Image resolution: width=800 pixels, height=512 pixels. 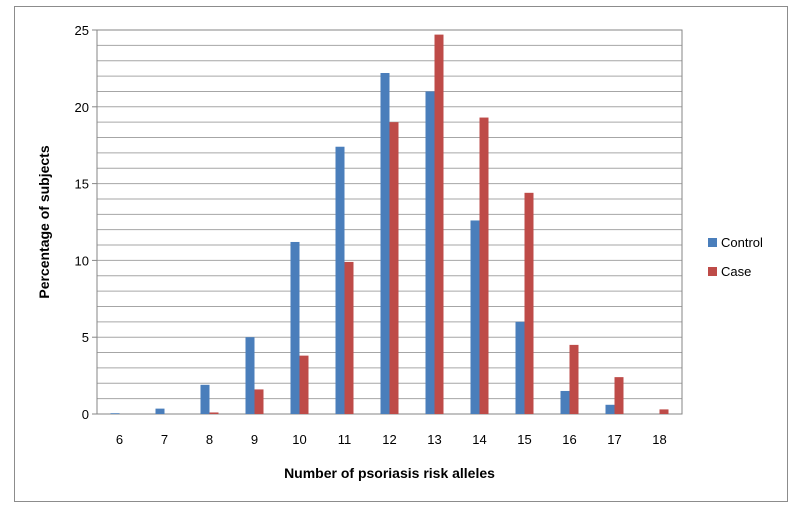 I want to click on x-axis-title: Number of psoriasis risk alleles, so click(x=389, y=473).